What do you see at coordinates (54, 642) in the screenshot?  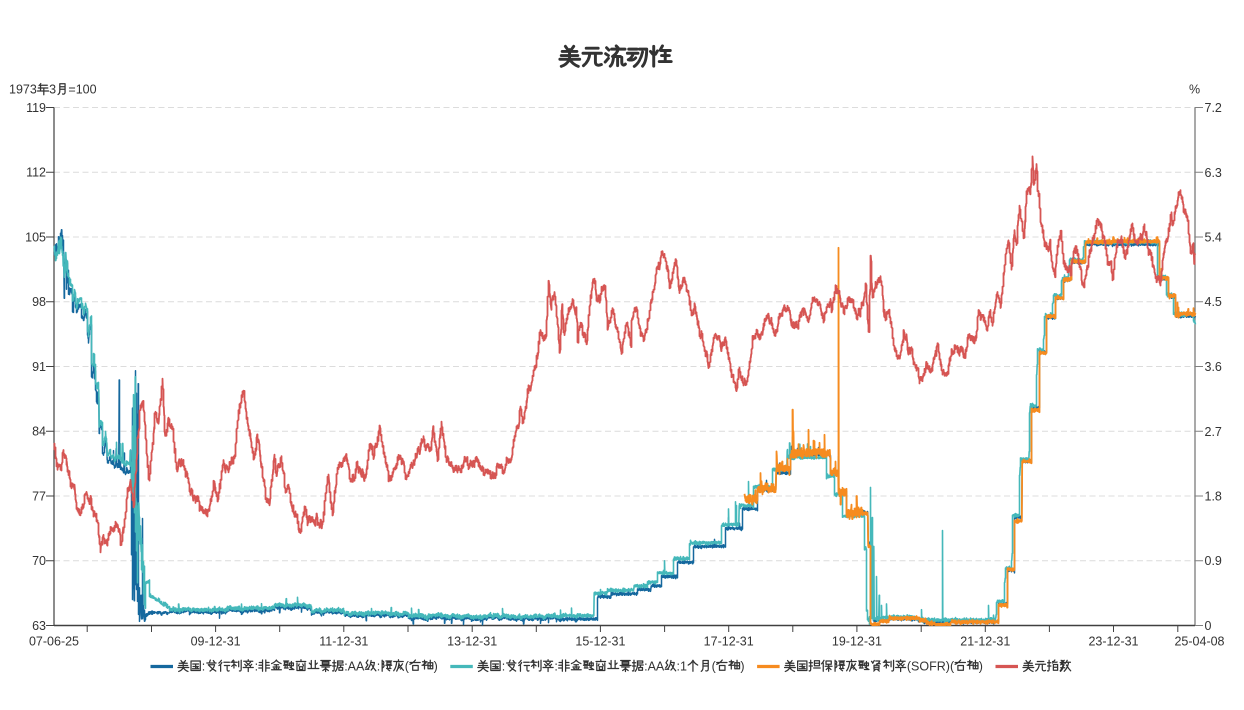 I see `svg-text: 07-06-25` at bounding box center [54, 642].